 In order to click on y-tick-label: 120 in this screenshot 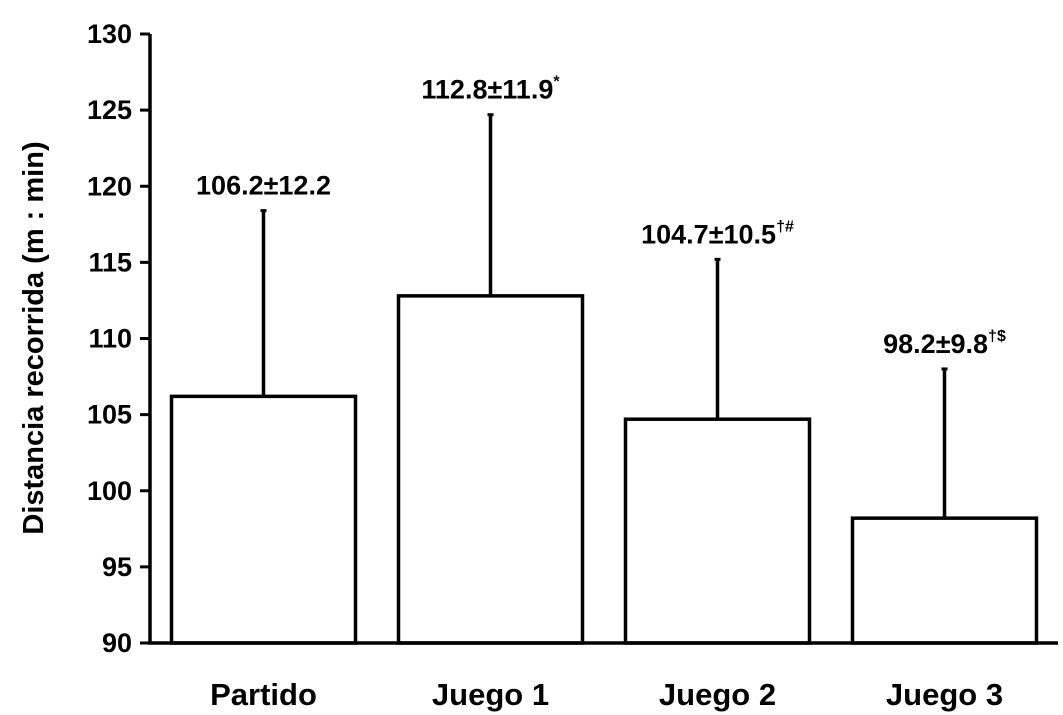, I will do `click(109, 186)`.